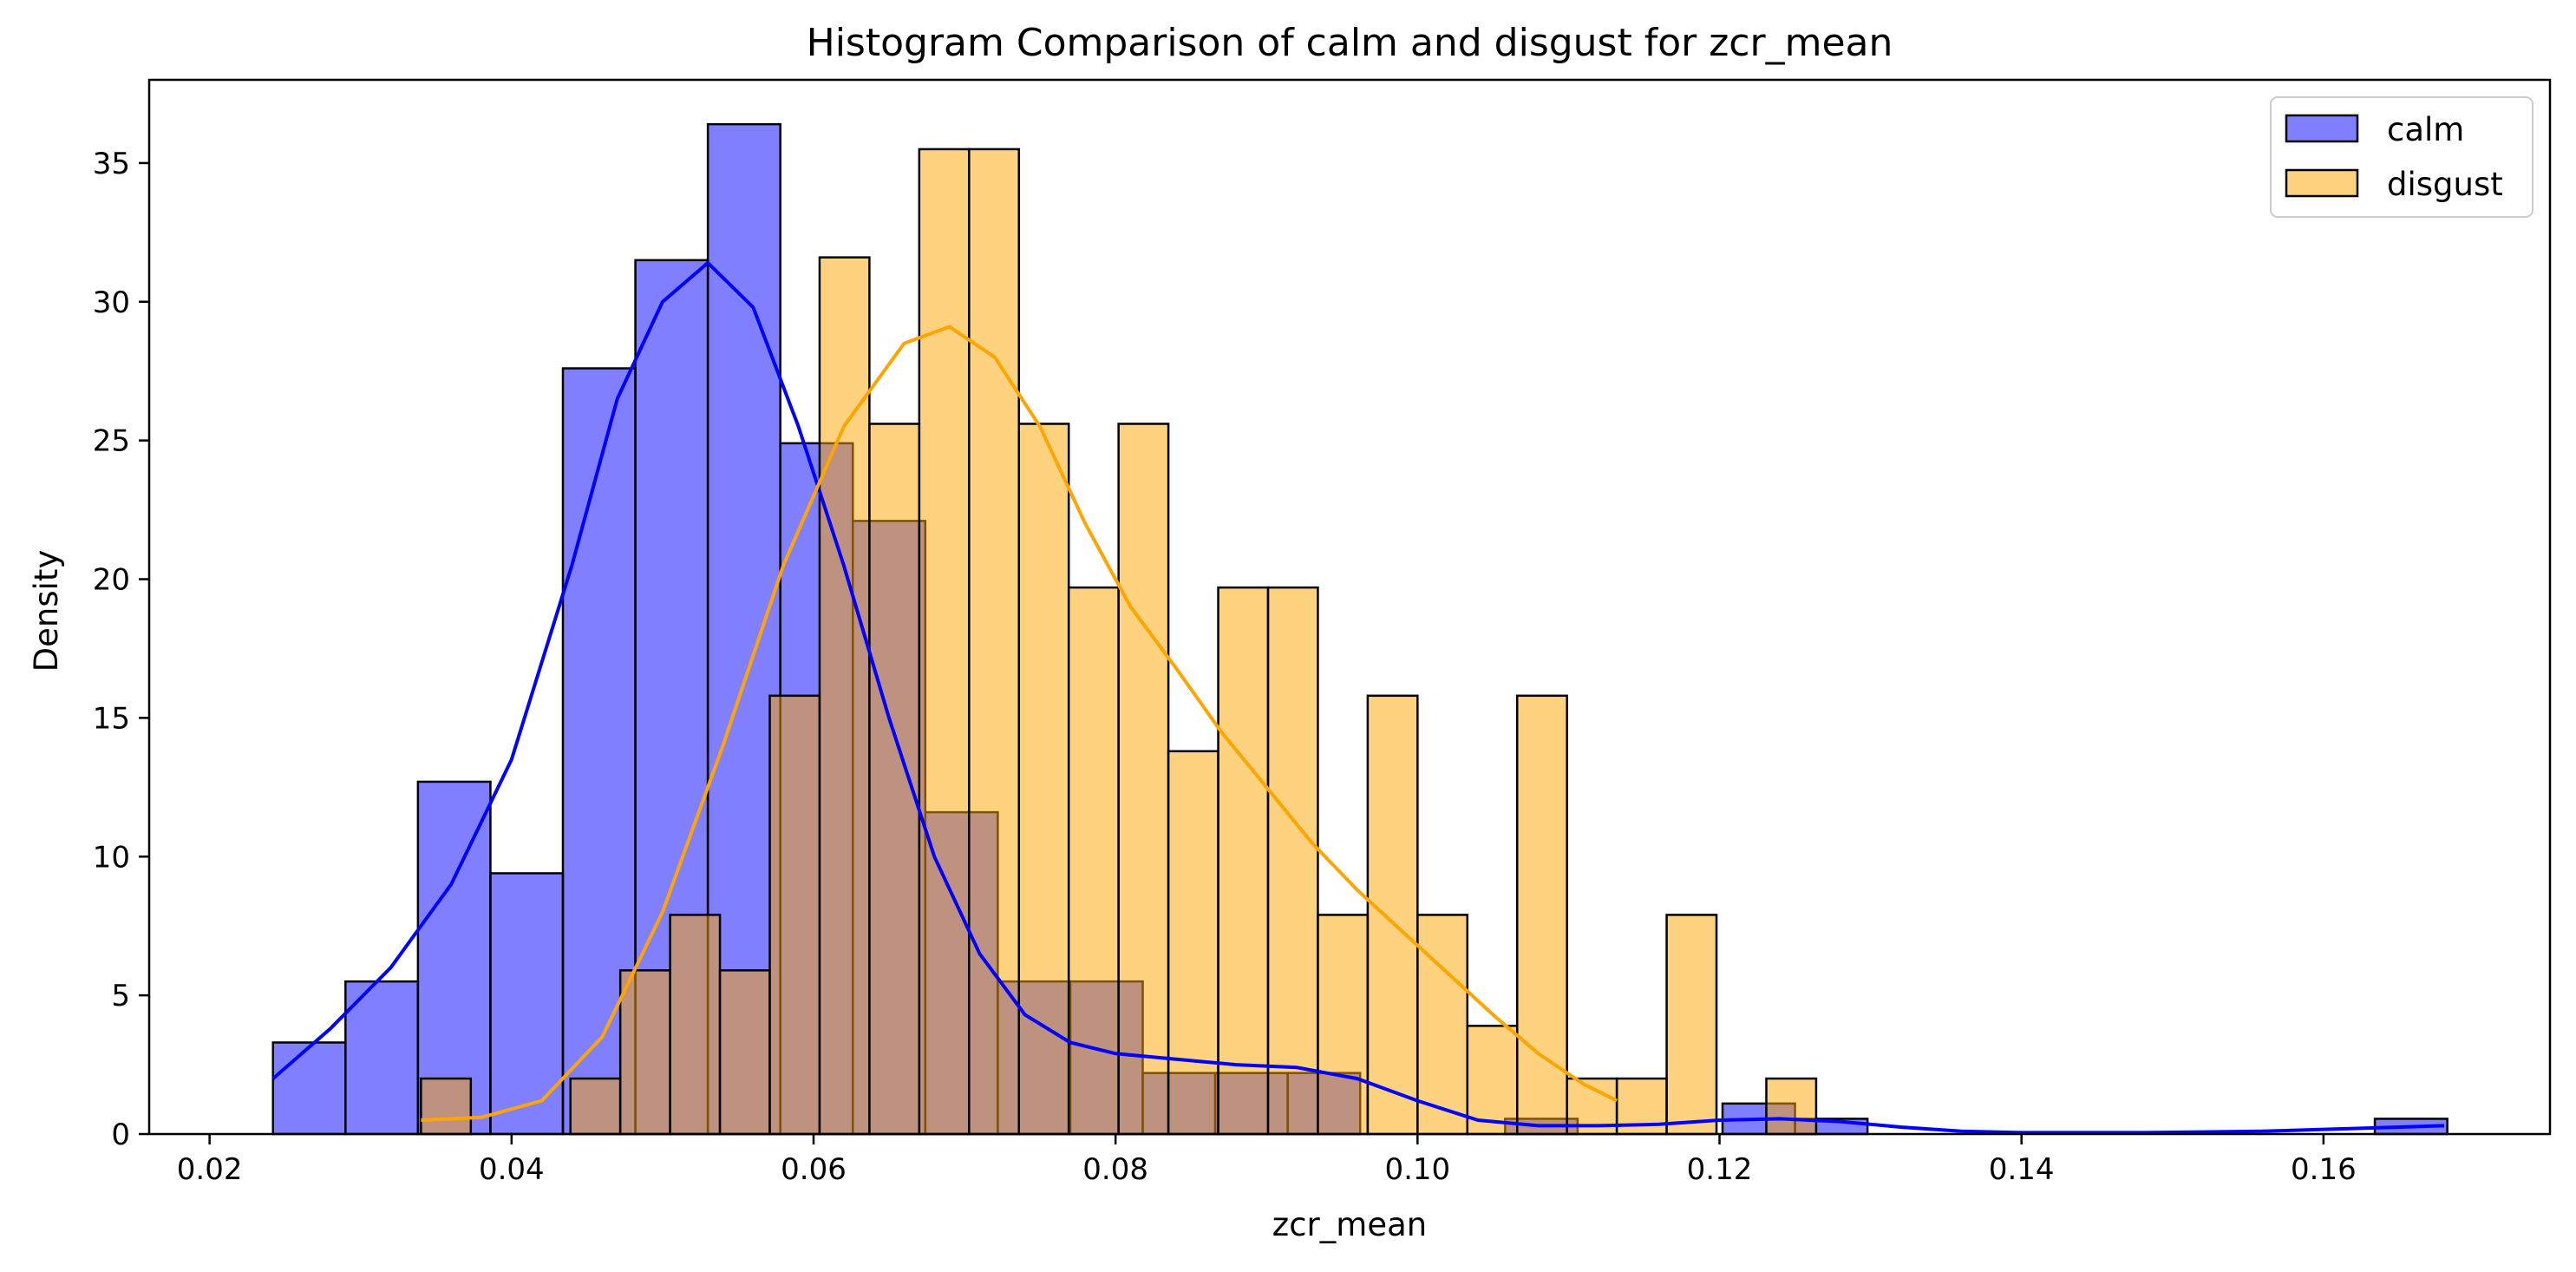  Describe the element at coordinates (512, 1169) in the screenshot. I see `x-tick-label-1: 0.04` at that location.